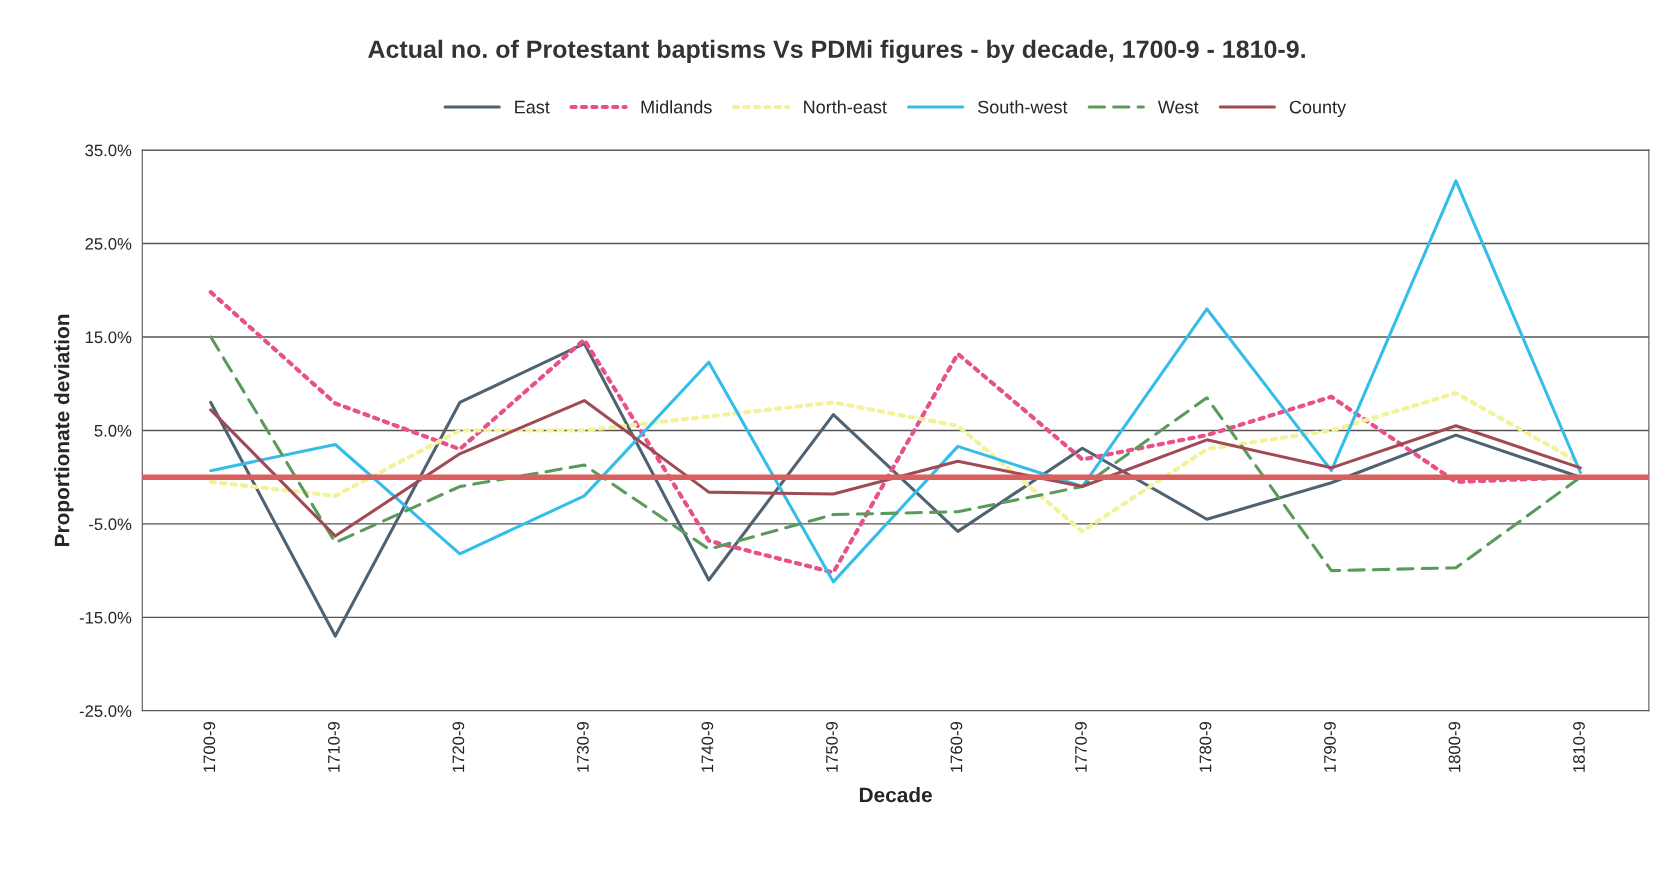  Describe the element at coordinates (845, 107) in the screenshot. I see `legend-label: North-east` at that location.